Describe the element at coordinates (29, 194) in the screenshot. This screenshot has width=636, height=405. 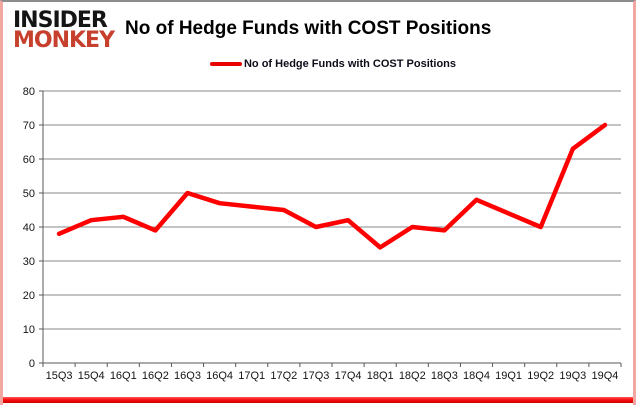
I see `y-axis-tick-label: 50` at that location.